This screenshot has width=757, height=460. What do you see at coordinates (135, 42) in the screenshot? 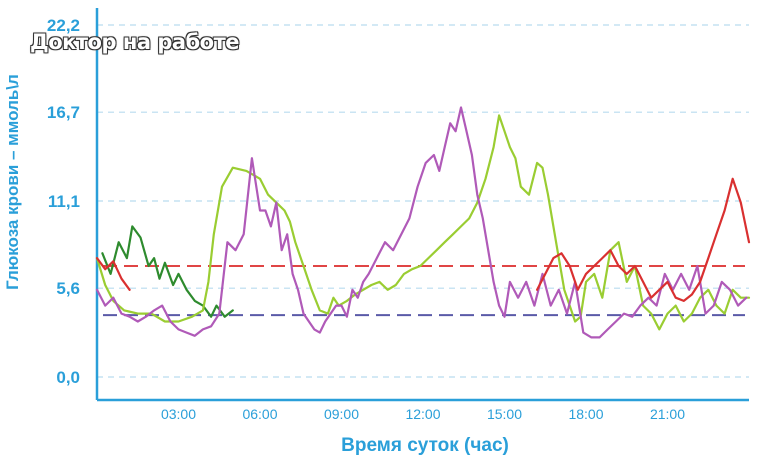
I see `watermark-text: Доктор на работе` at bounding box center [135, 42].